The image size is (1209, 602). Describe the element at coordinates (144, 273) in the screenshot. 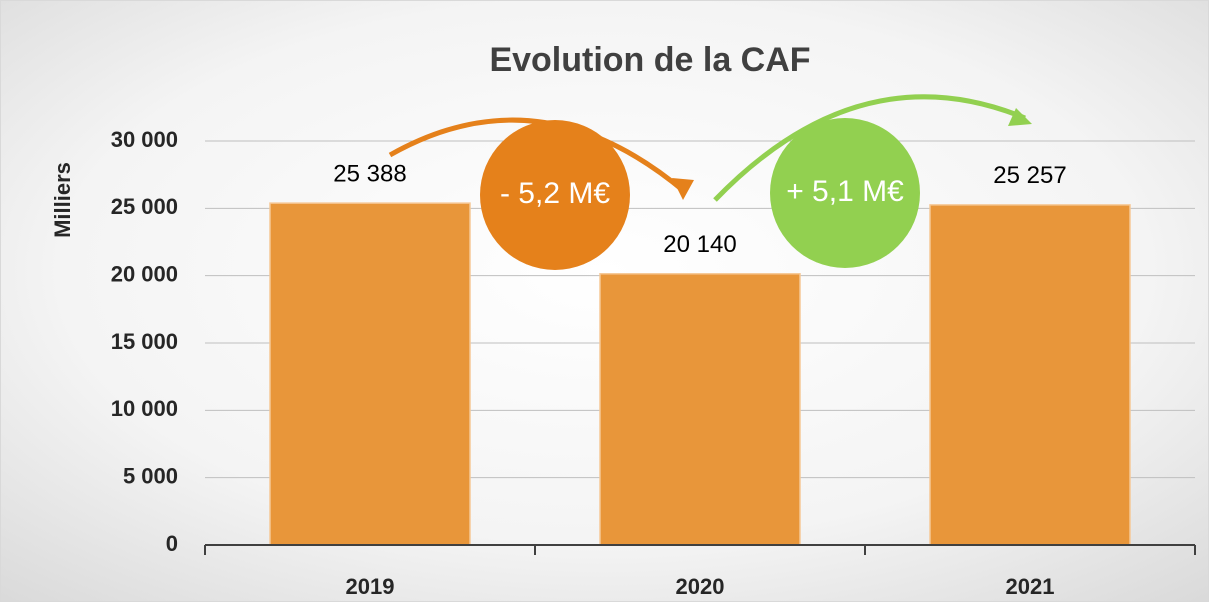

I see `y-tick-label: 20 000` at that location.